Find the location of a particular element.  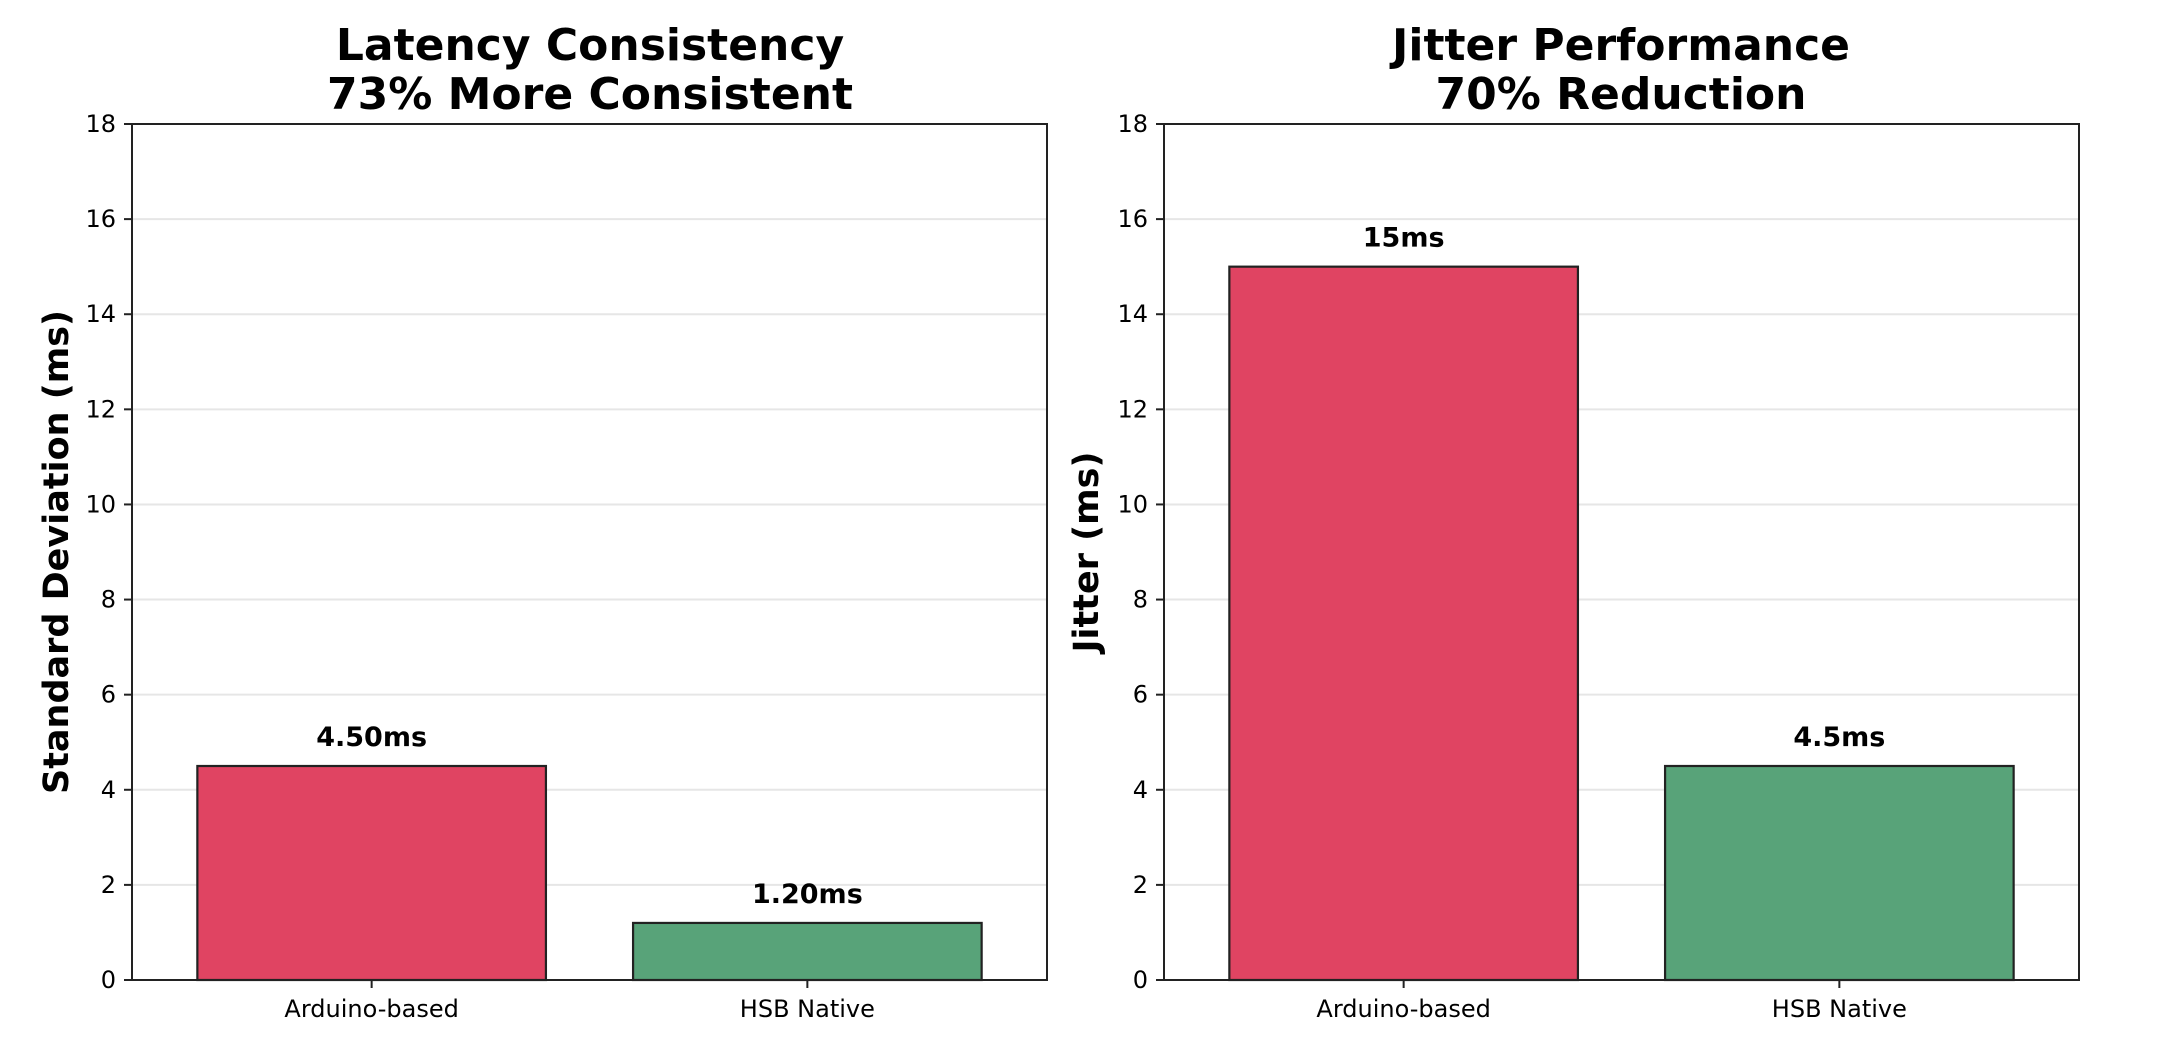

data-label: 4.5ms is located at coordinates (1839, 737).